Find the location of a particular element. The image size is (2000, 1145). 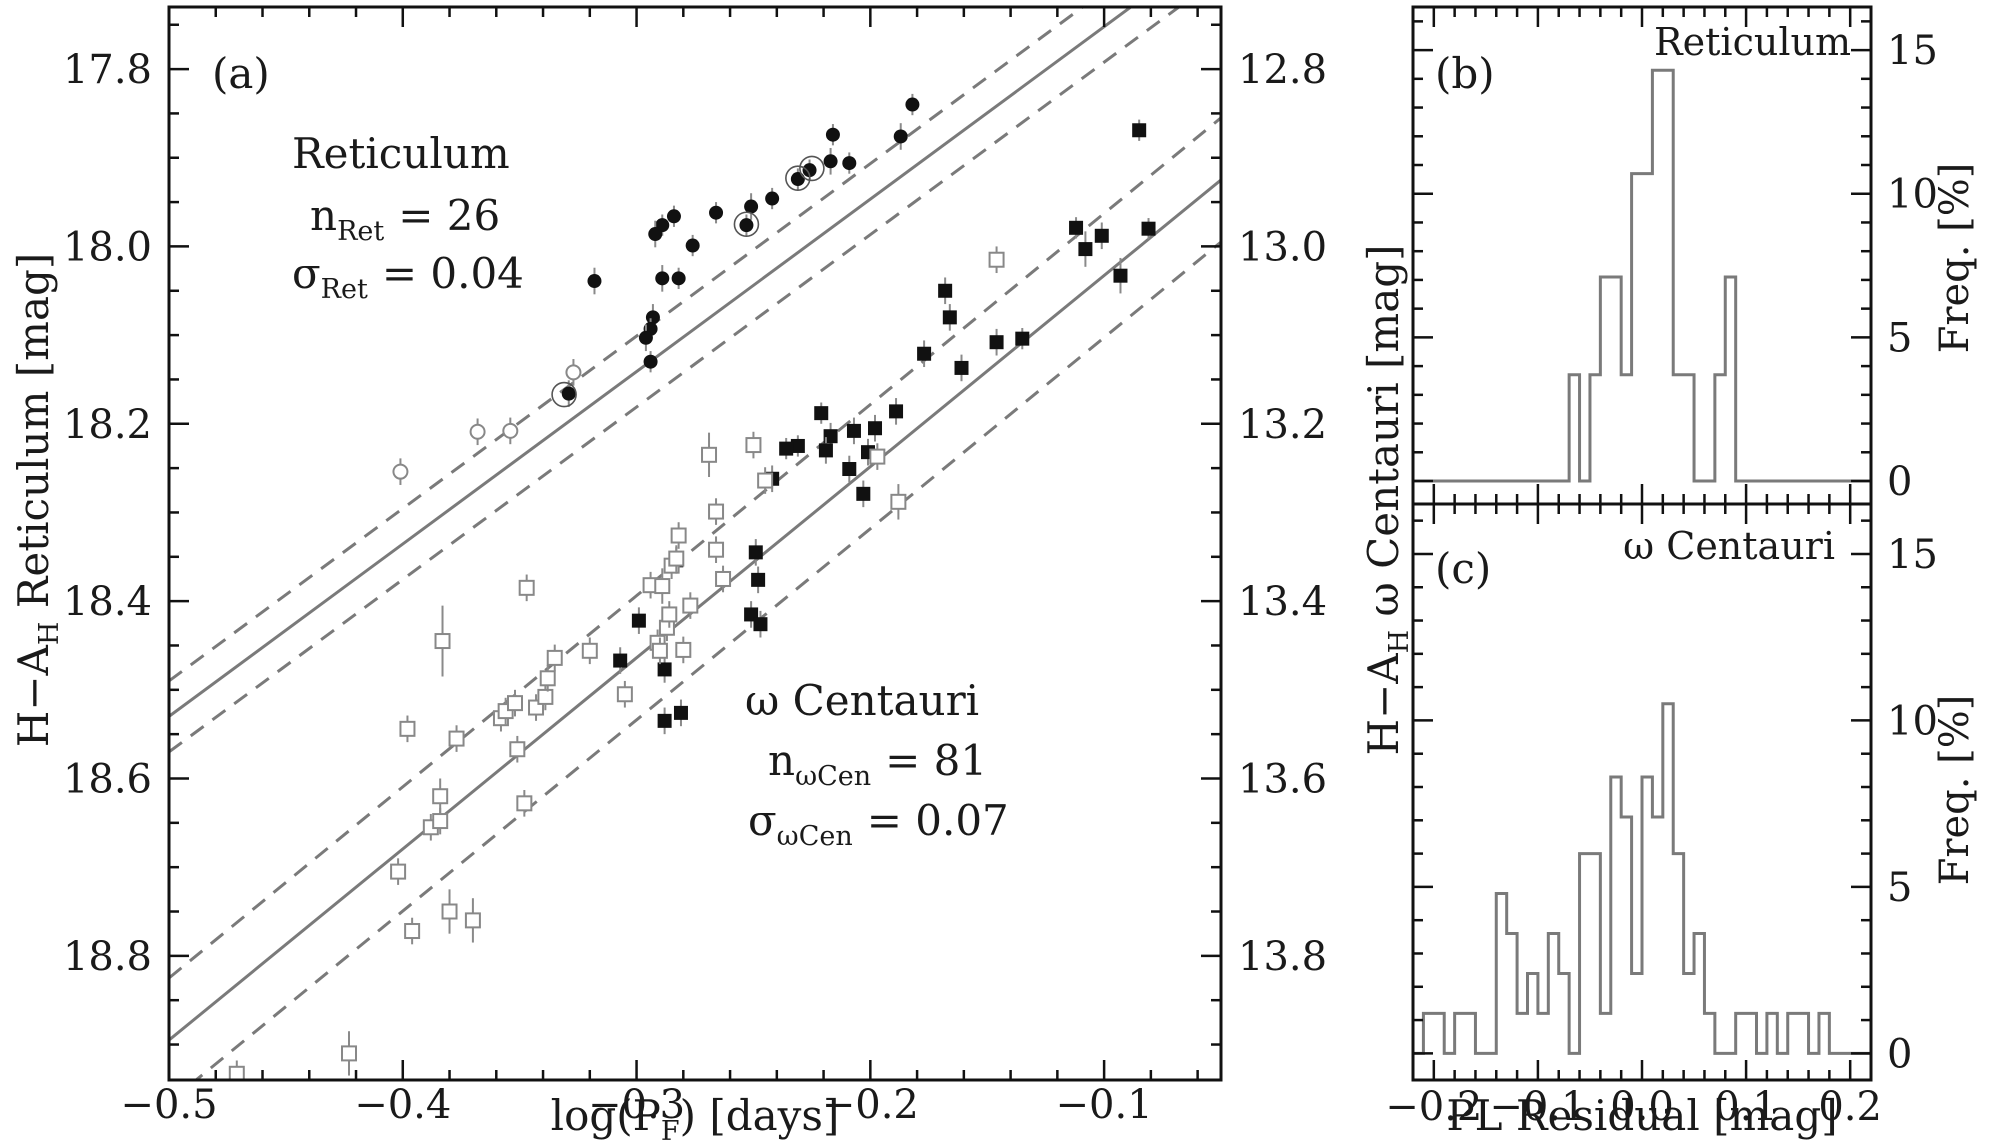

y-tick-label-right: 13.0 is located at coordinates (1282, 247).